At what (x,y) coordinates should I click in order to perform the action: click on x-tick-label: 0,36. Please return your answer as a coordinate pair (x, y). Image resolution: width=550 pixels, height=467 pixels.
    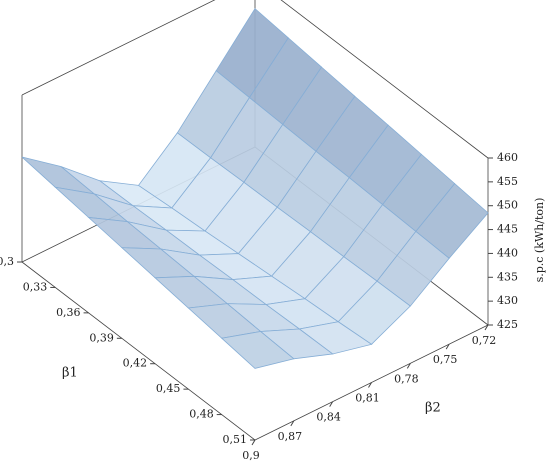
    Looking at the image, I should click on (68, 312).